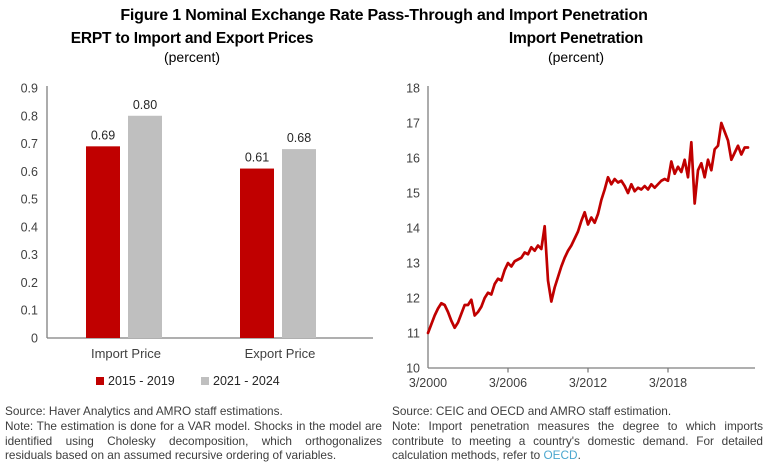 The image size is (768, 468). What do you see at coordinates (29, 311) in the screenshot?
I see `bar-y-tick-label: 0.1` at bounding box center [29, 311].